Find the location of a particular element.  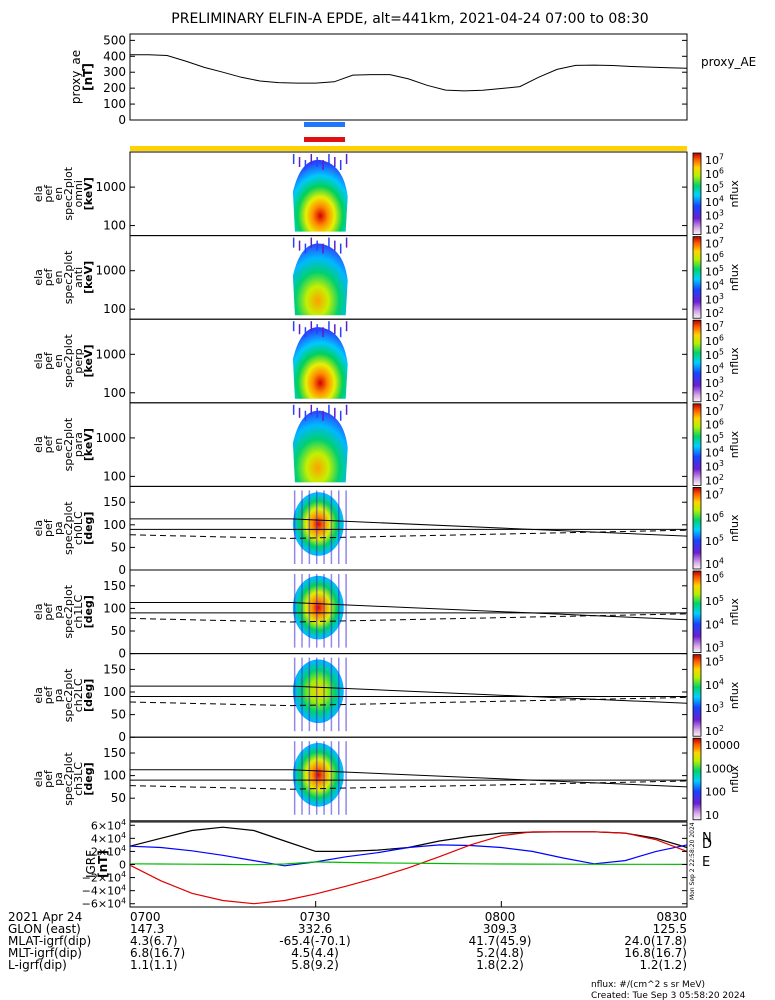

ephemeris-row-label: MLAT-igrf(dip) is located at coordinates (49, 941).